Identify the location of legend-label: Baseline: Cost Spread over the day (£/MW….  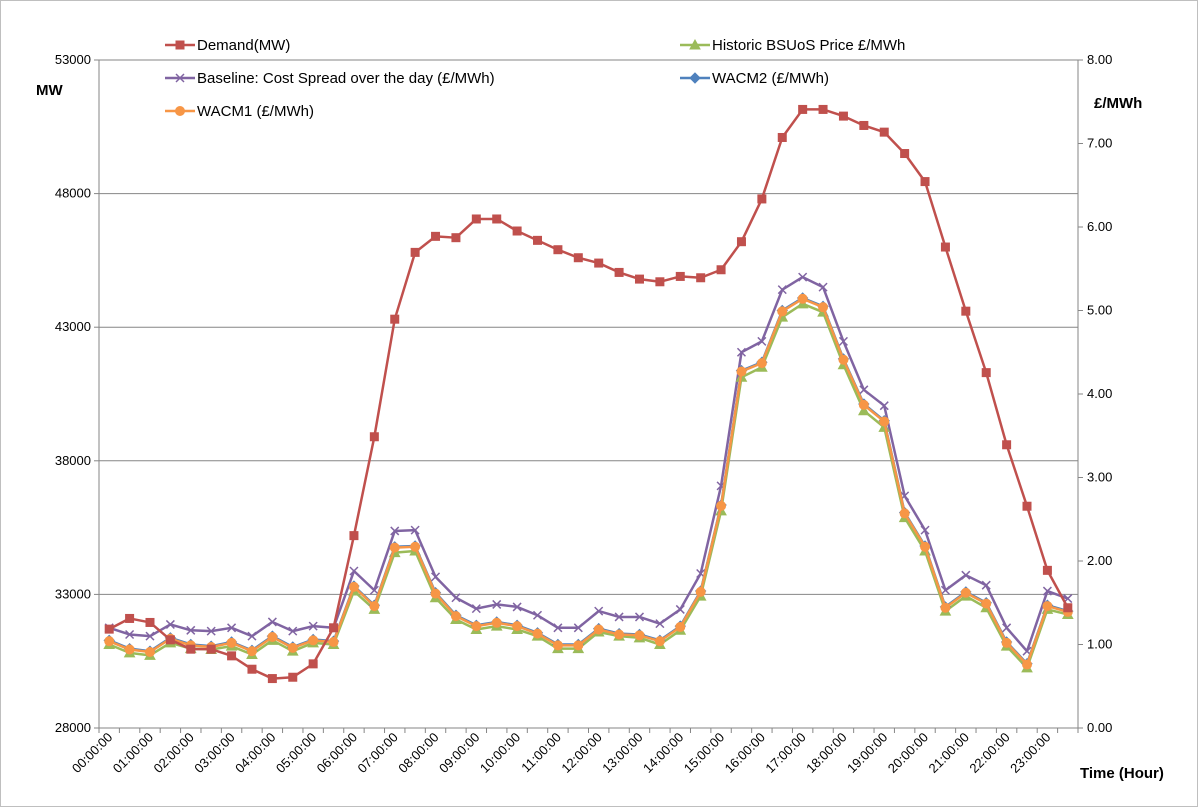
(346, 78).